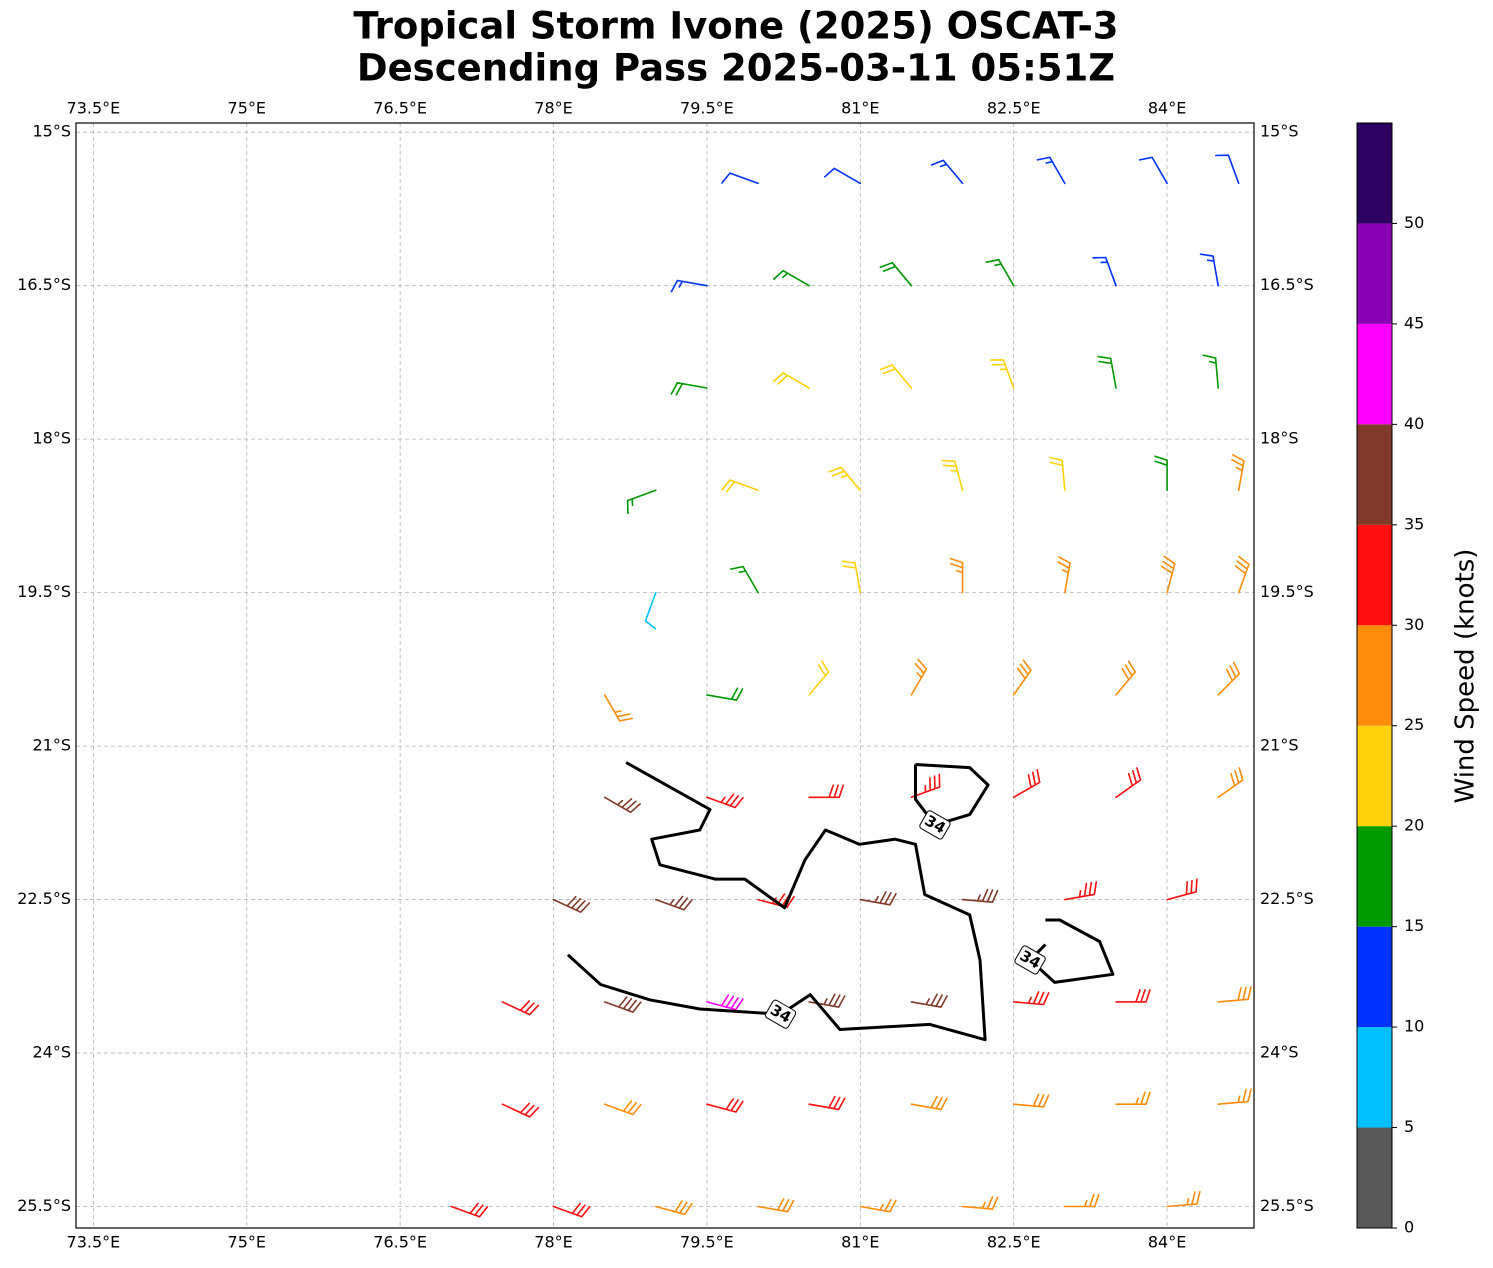 Image resolution: width=1493 pixels, height=1268 pixels. What do you see at coordinates (1409, 1227) in the screenshot?
I see `colorbar-tick-label: 0` at bounding box center [1409, 1227].